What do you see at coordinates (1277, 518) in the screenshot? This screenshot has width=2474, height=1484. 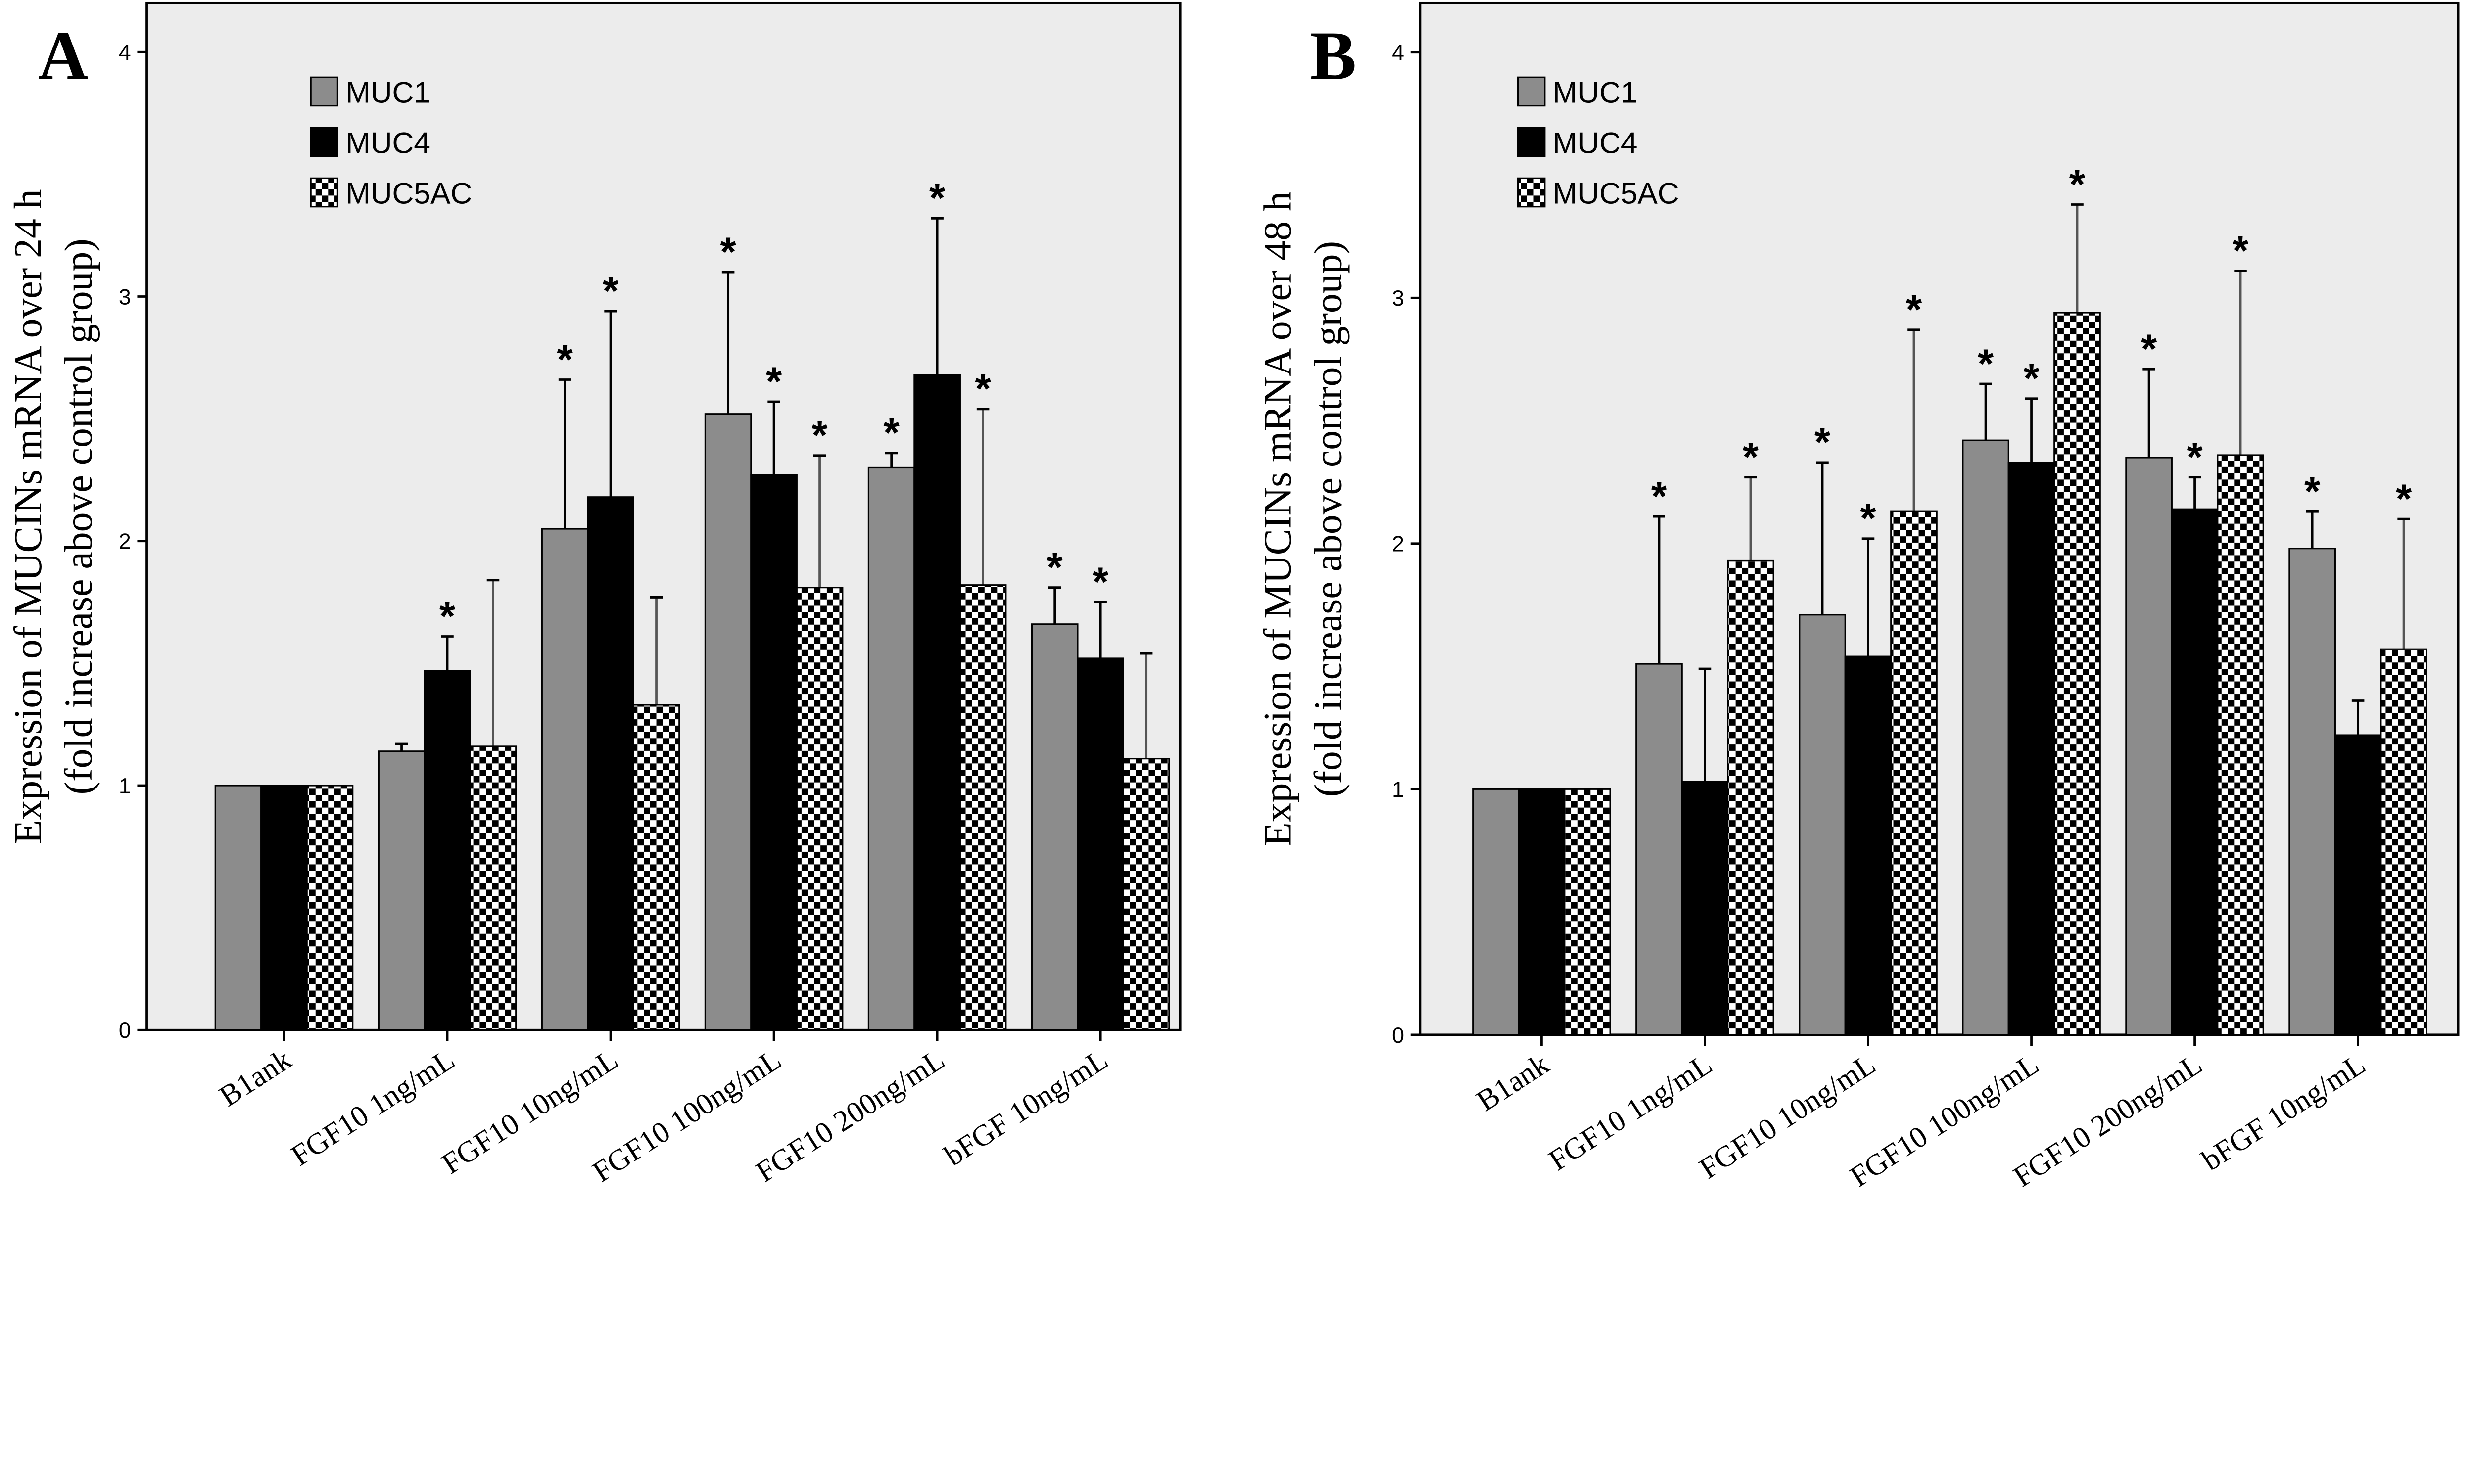 I see `y-axis-label: Expression of MUCINs mRNA over 48 h` at bounding box center [1277, 518].